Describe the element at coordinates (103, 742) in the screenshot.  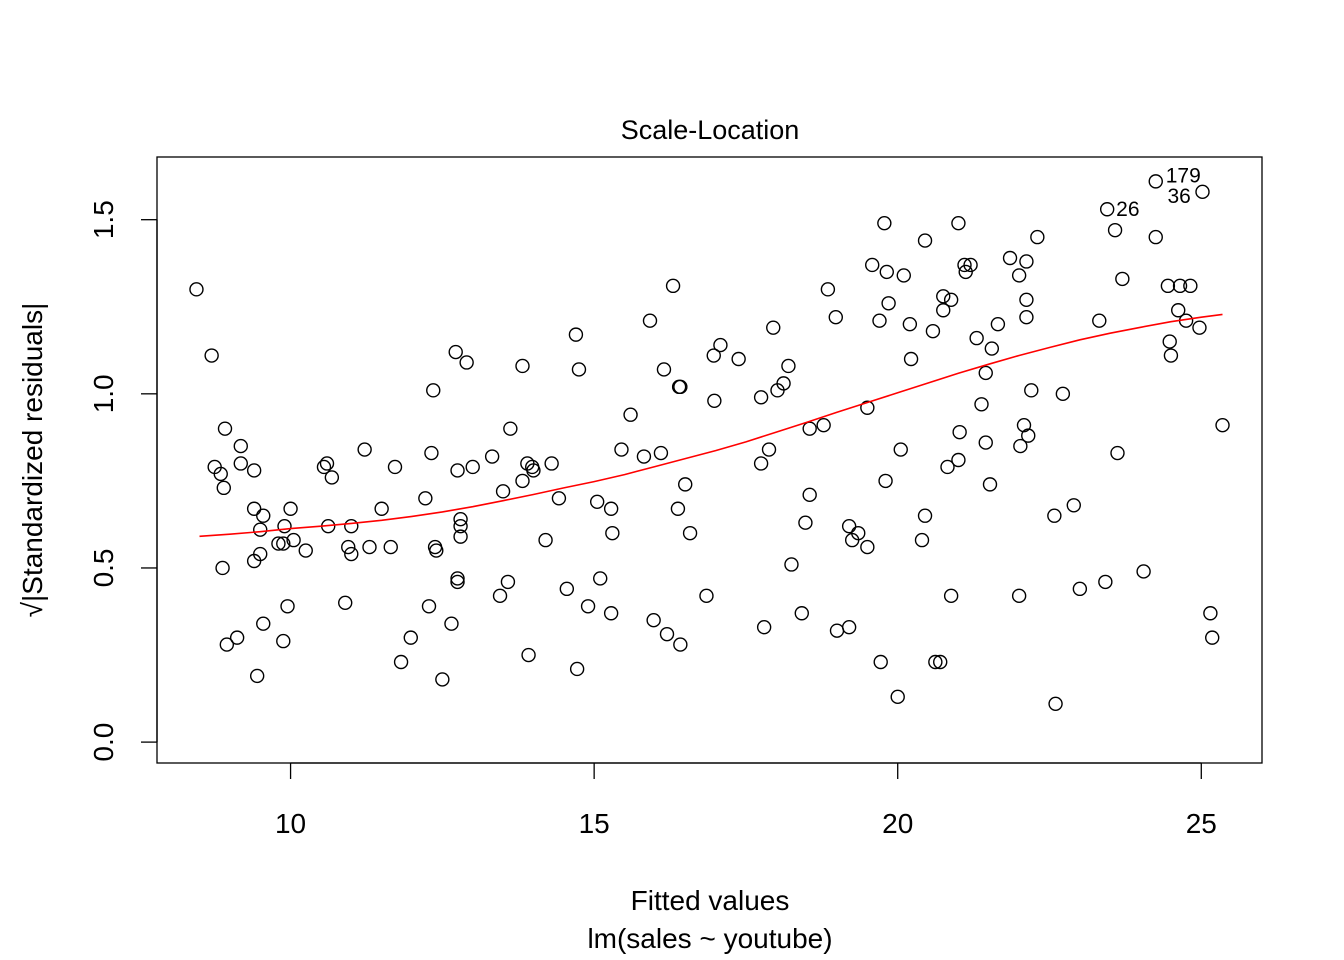
I see `y-tick-label: 0.0` at that location.